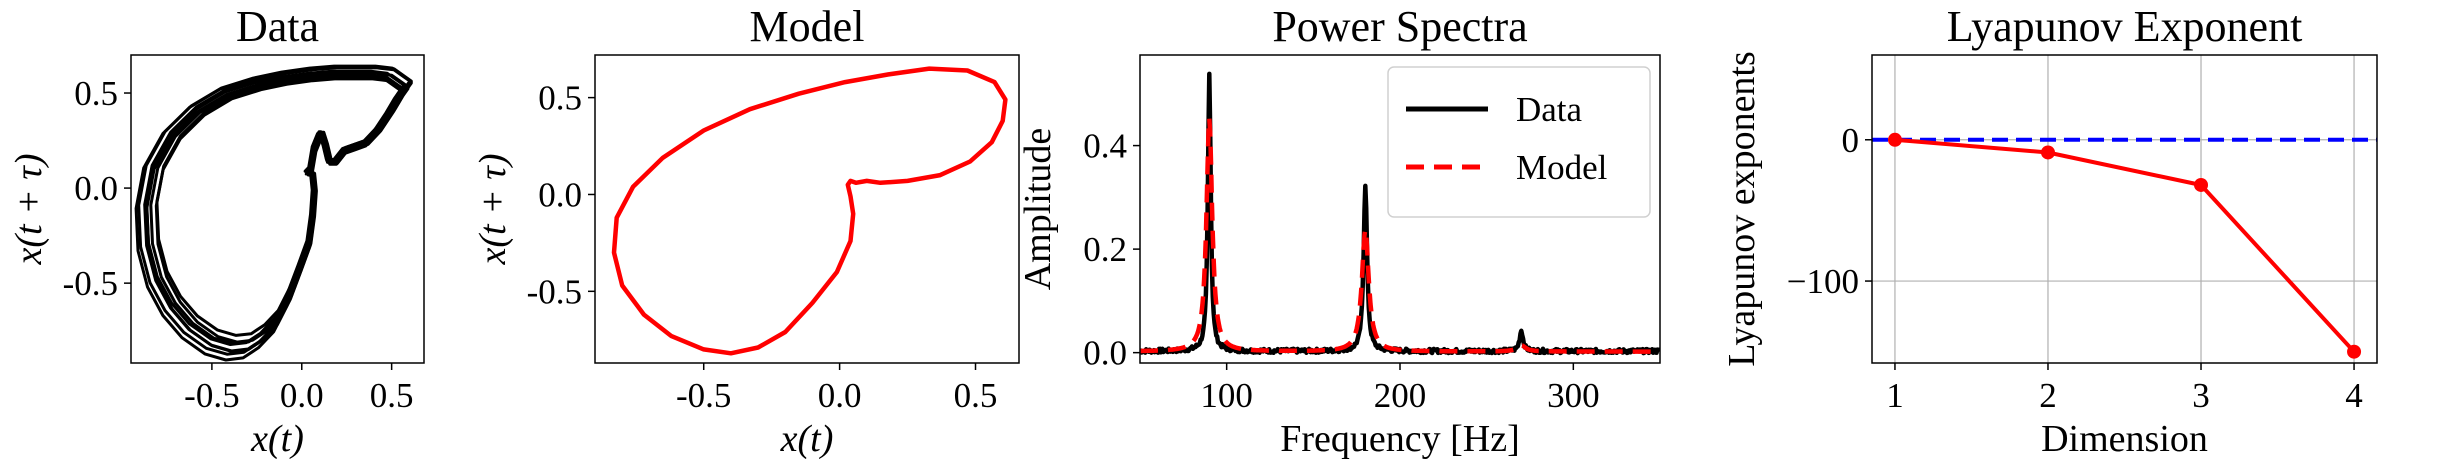 The image size is (2464, 465). Describe the element at coordinates (1823, 281) in the screenshot. I see `y-tick-label: −100` at that location.